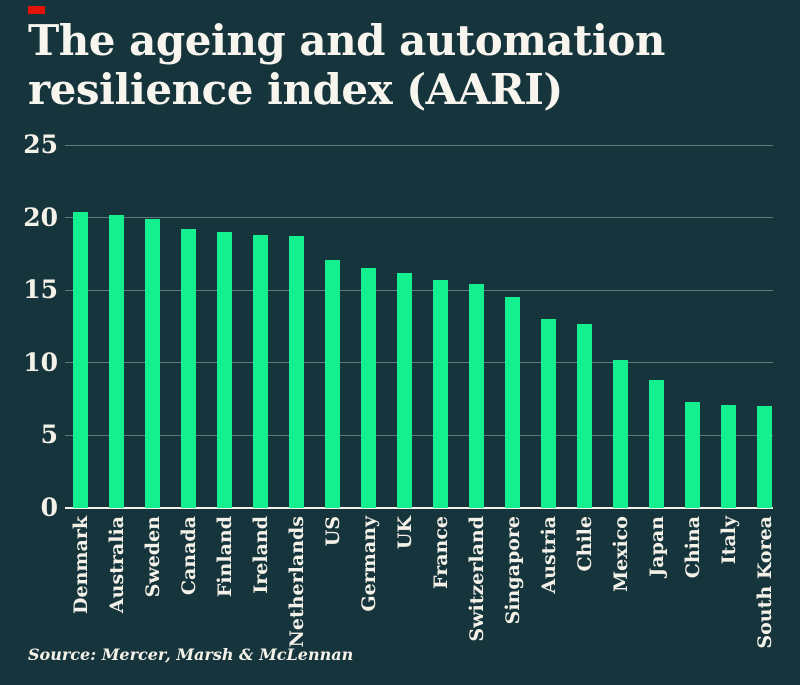  Describe the element at coordinates (188, 556) in the screenshot. I see `x-axis-label-canada: Canada` at that location.